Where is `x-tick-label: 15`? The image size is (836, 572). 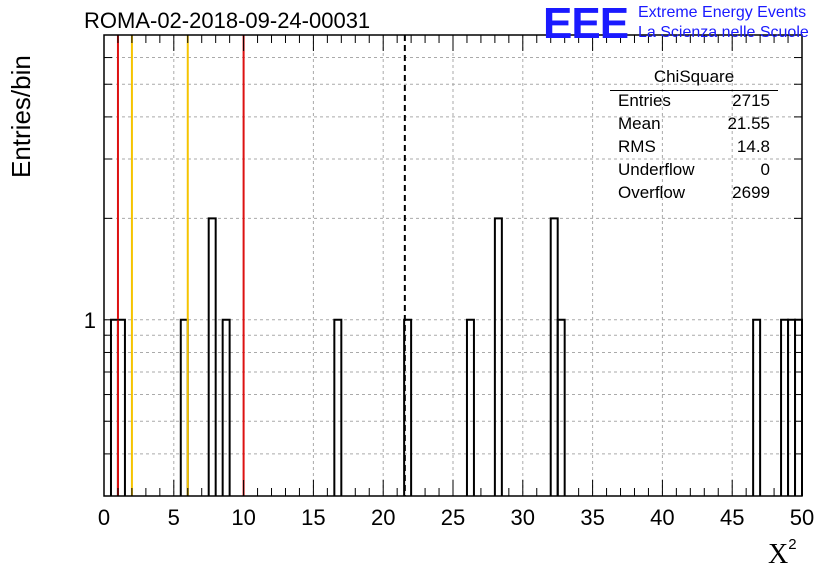
x-tick-label: 15 is located at coordinates (313, 517).